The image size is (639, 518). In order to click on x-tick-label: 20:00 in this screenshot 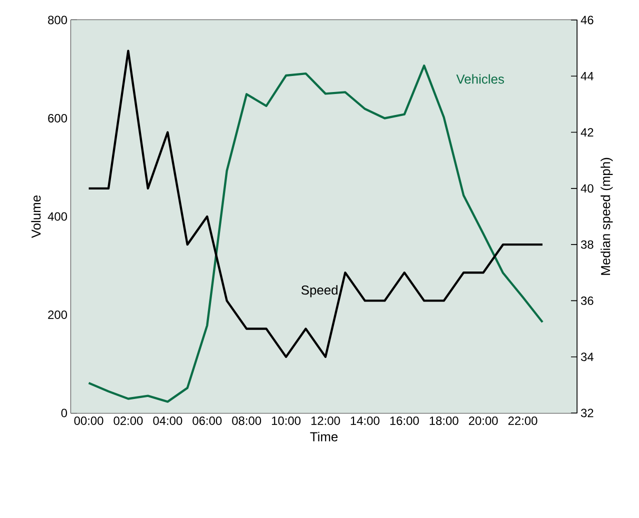, I will do `click(483, 420)`.